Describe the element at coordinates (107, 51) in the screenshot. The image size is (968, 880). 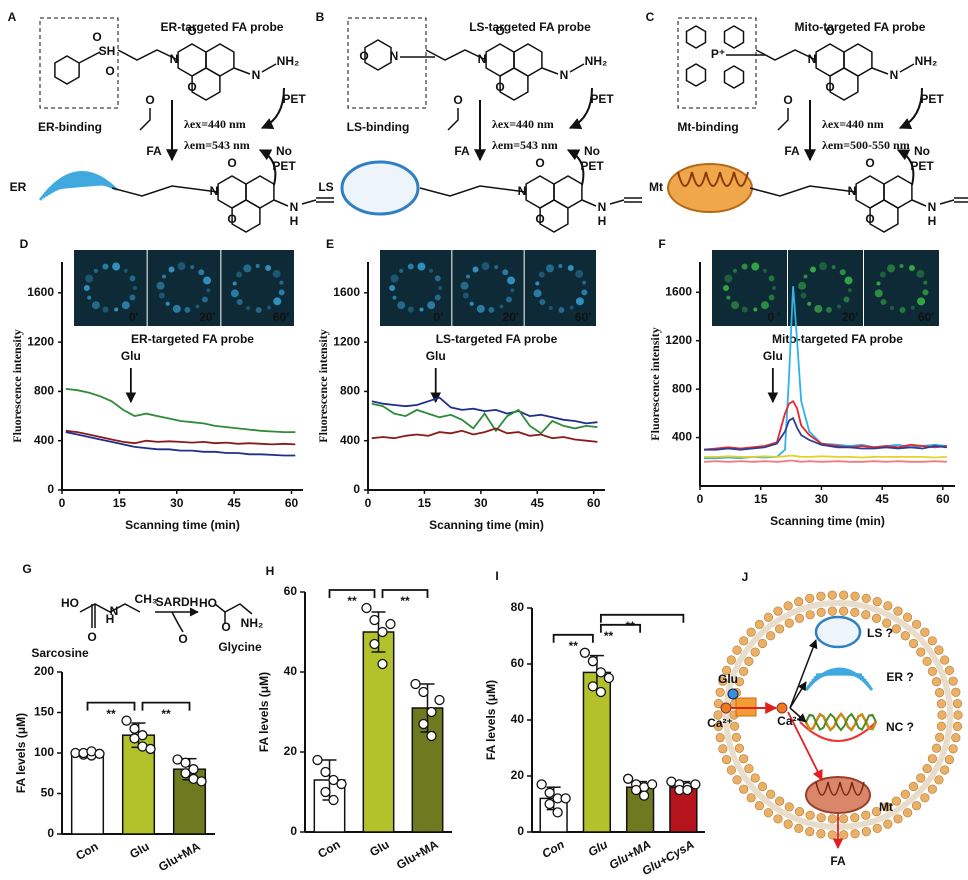
I see `atom: SH` at that location.